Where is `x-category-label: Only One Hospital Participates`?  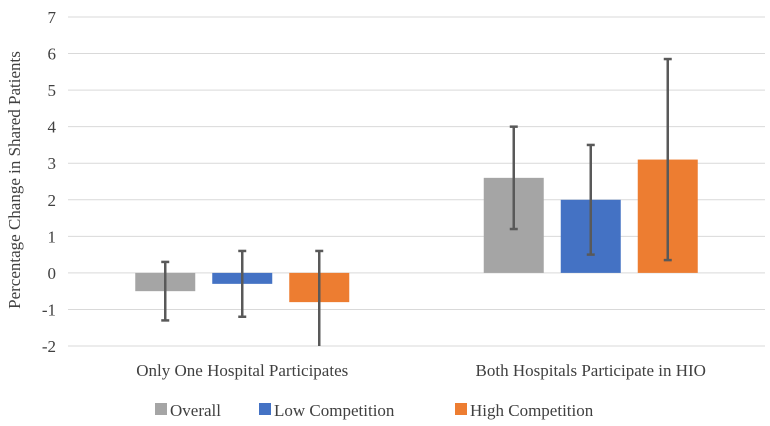 x-category-label: Only One Hospital Participates is located at coordinates (242, 370).